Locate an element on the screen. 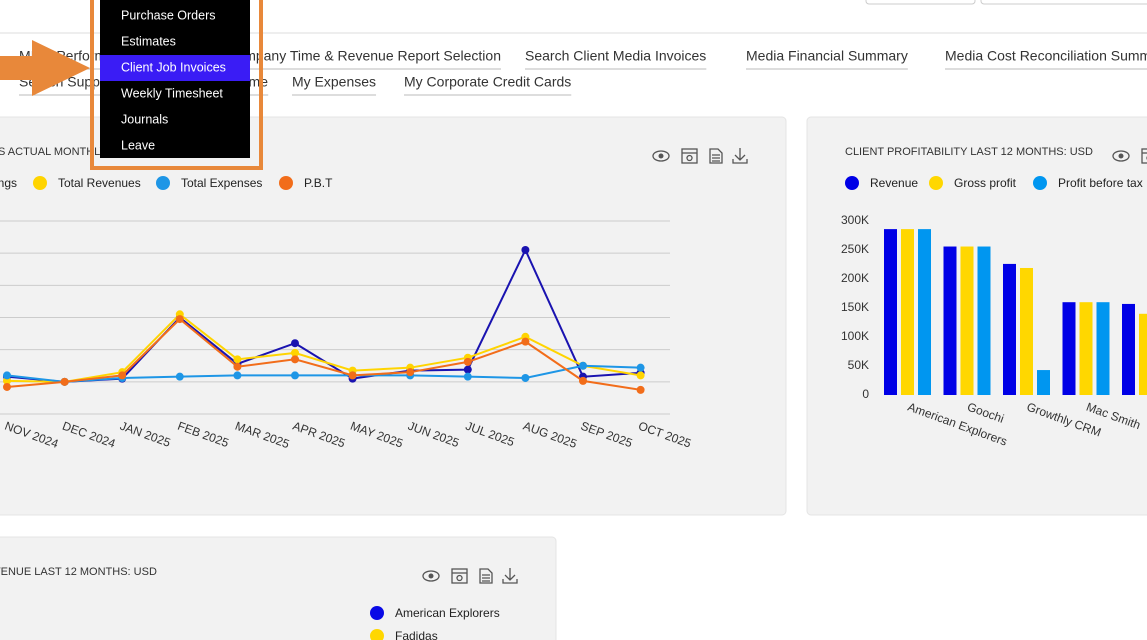 The image size is (1147, 640). pointer-arrow is located at coordinates (45, 68).